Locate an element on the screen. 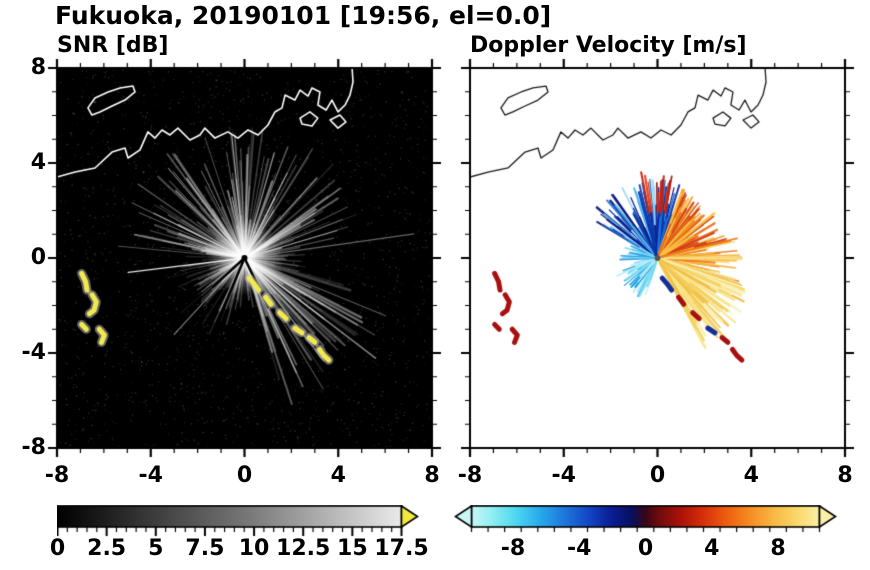 The height and width of the screenshot is (570, 870). snr-panel-title: SNR [dB] is located at coordinates (113, 45).